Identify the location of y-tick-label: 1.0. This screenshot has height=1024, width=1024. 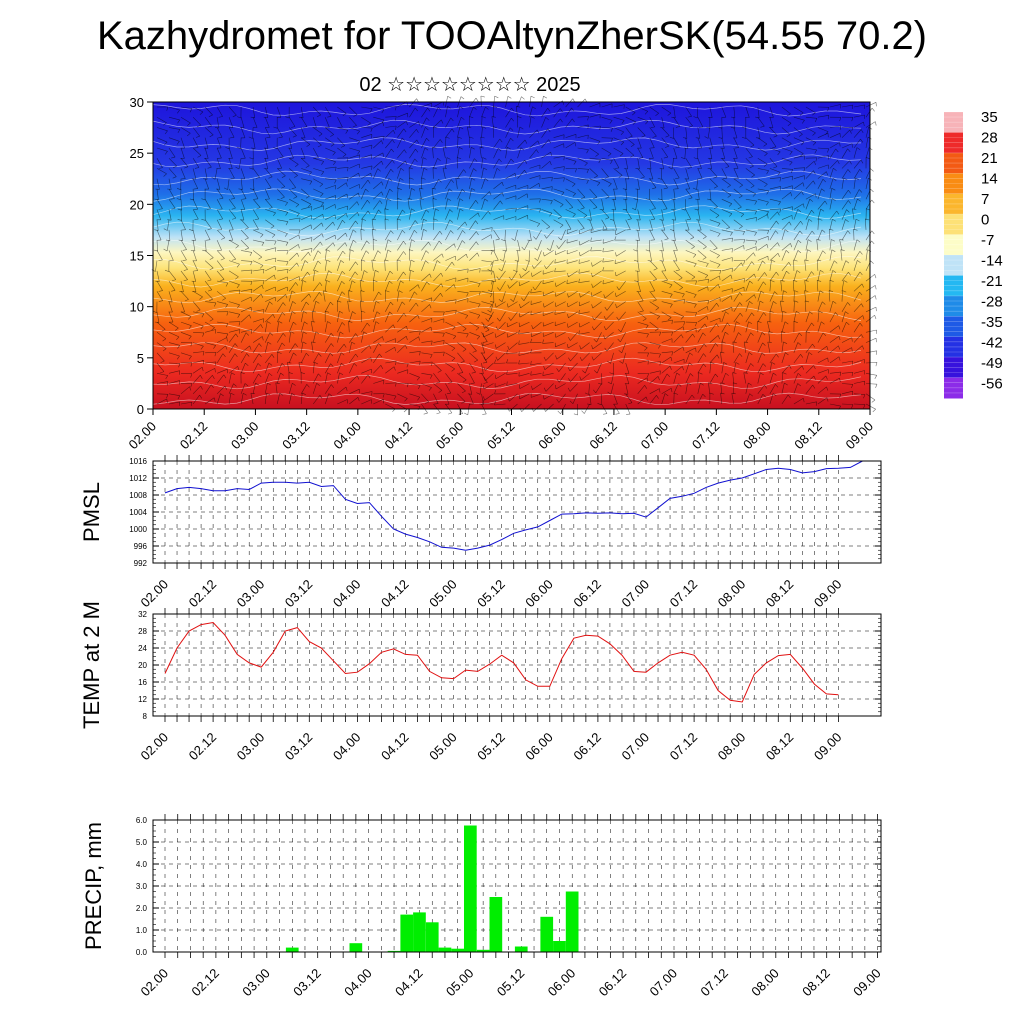
(142, 930).